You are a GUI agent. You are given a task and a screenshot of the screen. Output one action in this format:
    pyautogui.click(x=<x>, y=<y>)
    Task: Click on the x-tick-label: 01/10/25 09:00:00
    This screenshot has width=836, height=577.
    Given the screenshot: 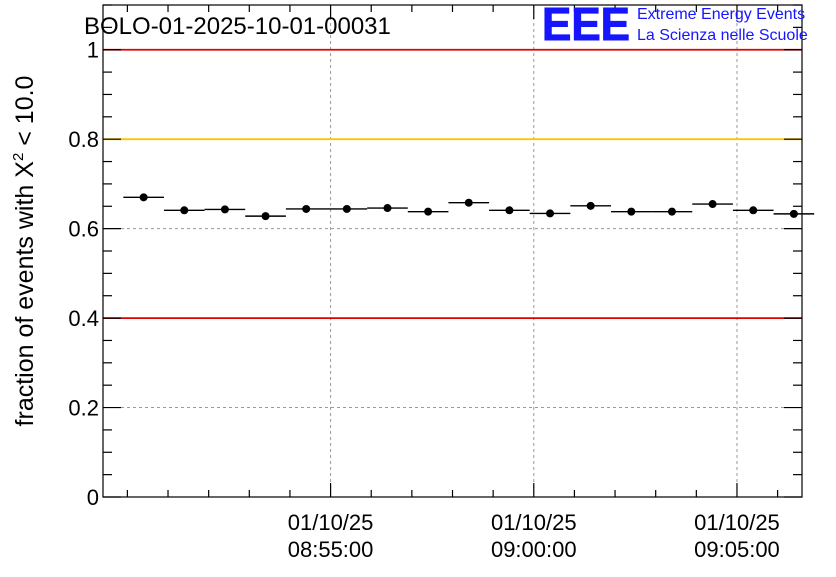 What is the action you would take?
    pyautogui.click(x=534, y=536)
    